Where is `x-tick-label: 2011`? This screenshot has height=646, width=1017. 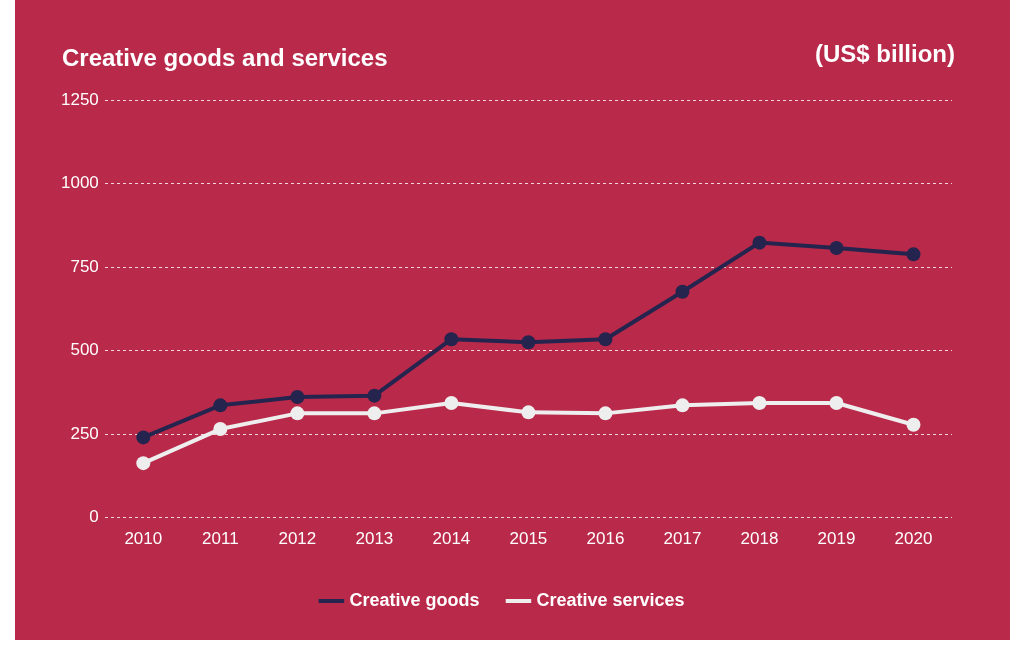 x-tick-label: 2011 is located at coordinates (220, 539).